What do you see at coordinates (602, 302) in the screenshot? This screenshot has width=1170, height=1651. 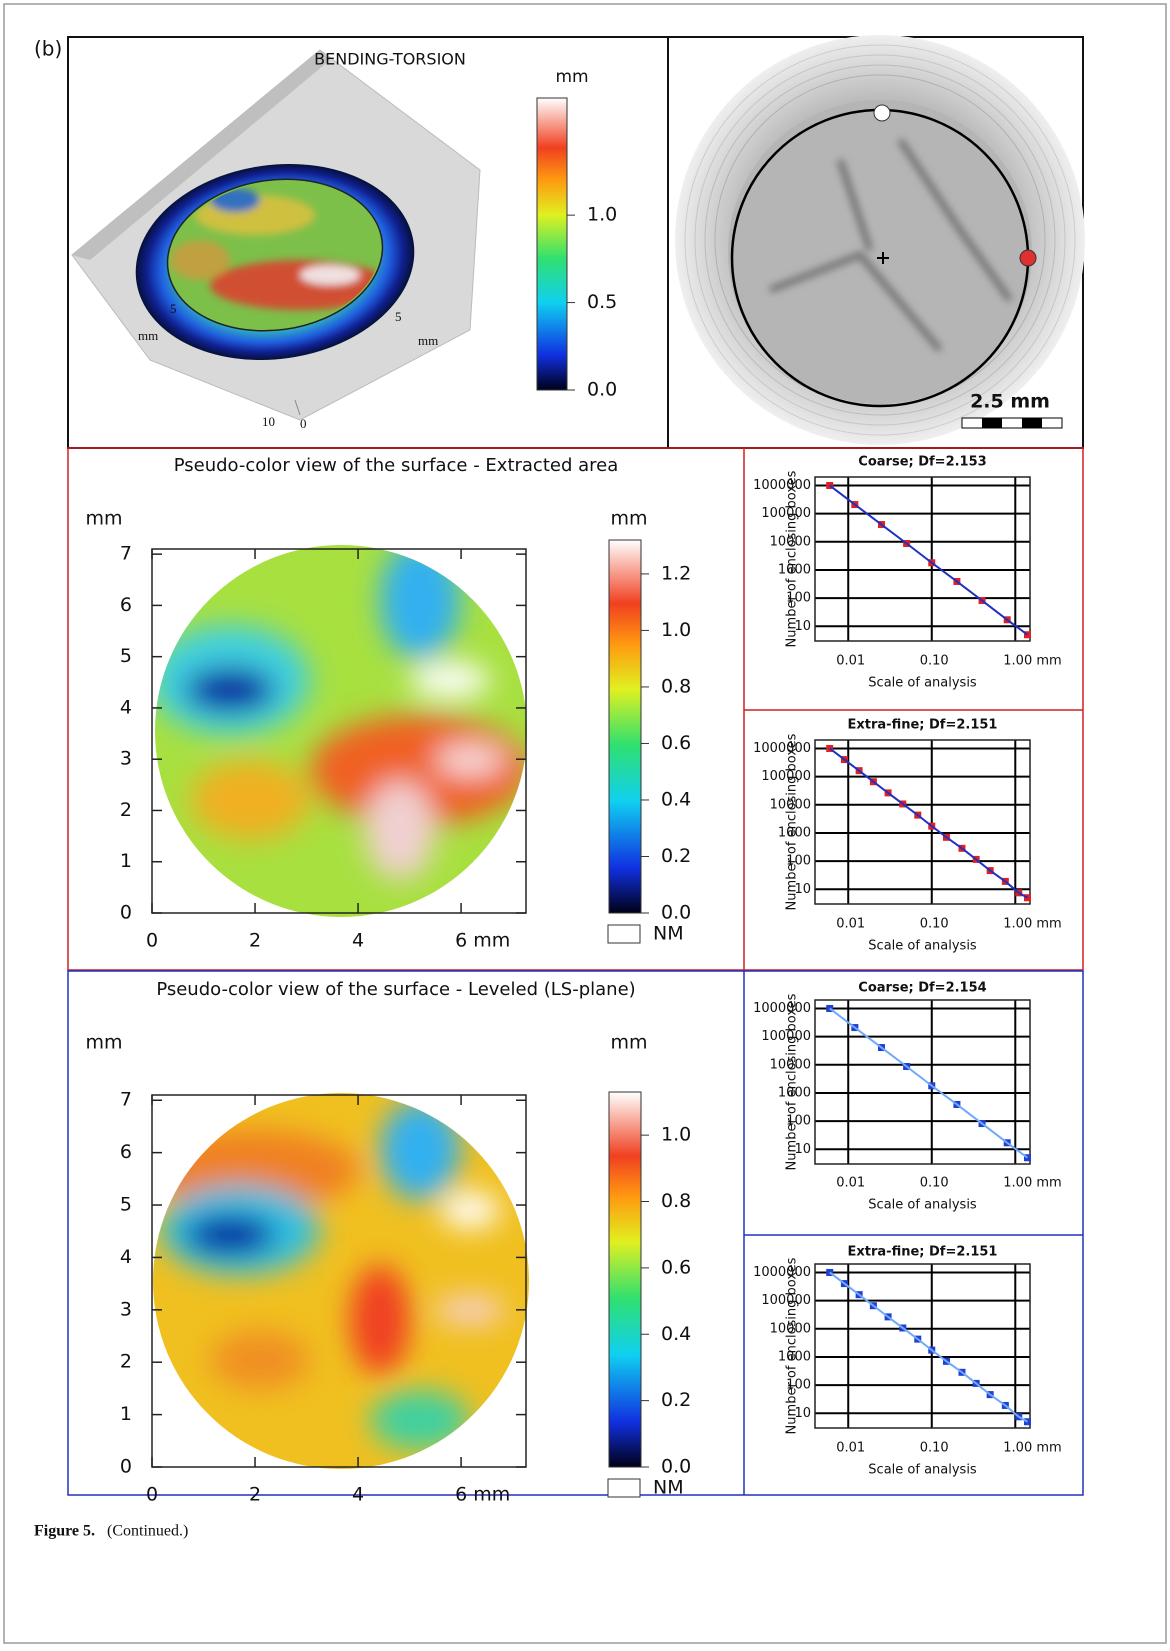 I see `colorbar-tick-label: 0.5` at bounding box center [602, 302].